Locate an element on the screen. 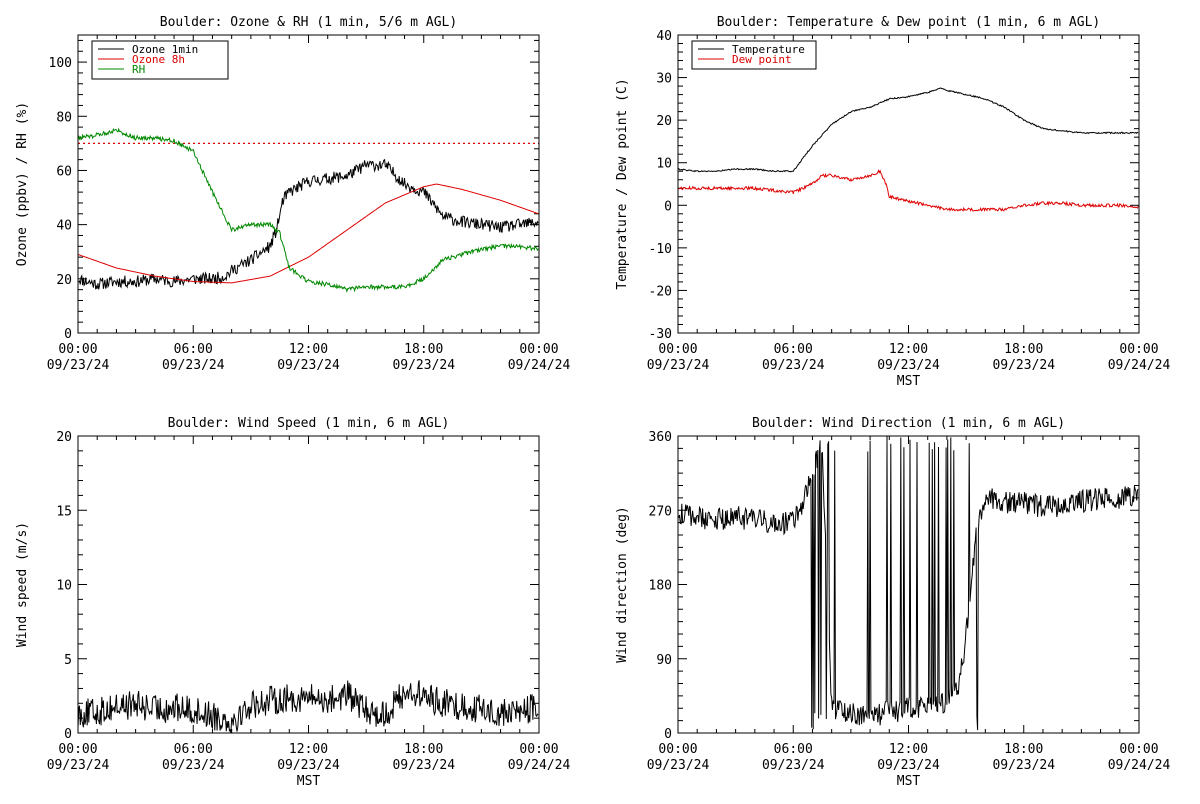 The image size is (1200, 804). series-line-ozone-1min is located at coordinates (308, 224).